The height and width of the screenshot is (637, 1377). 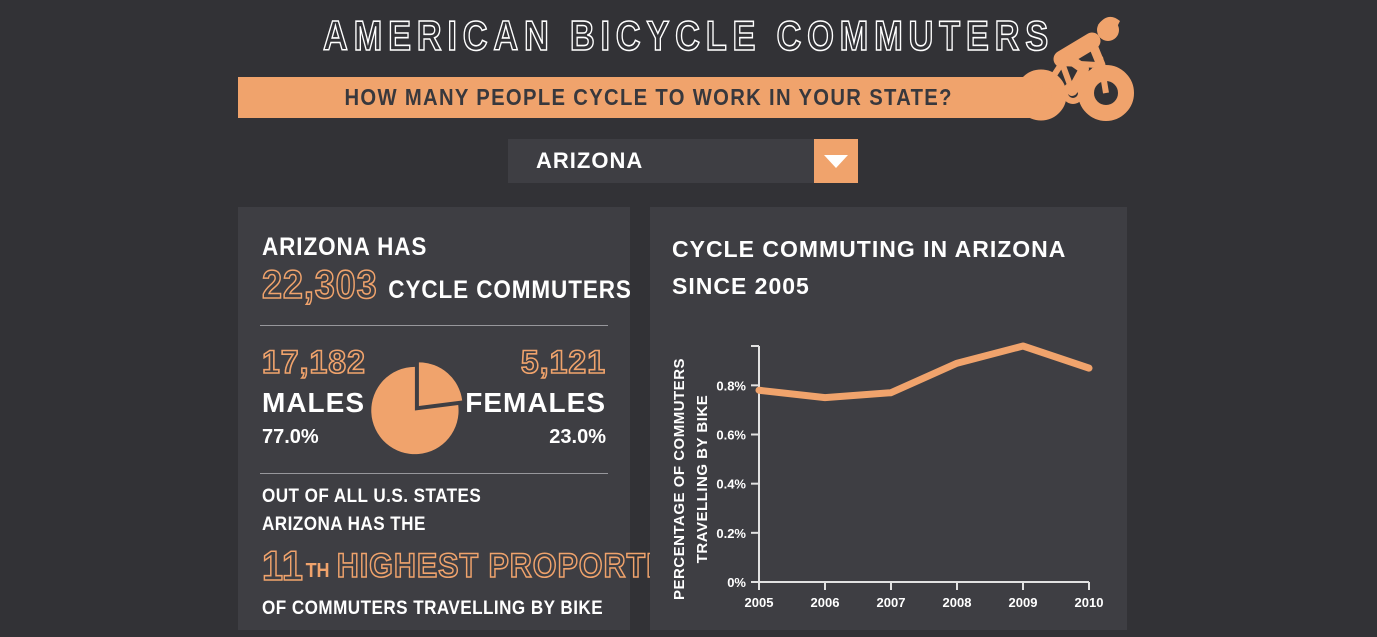 I want to click on males-percent: 77.0%, so click(x=290, y=437).